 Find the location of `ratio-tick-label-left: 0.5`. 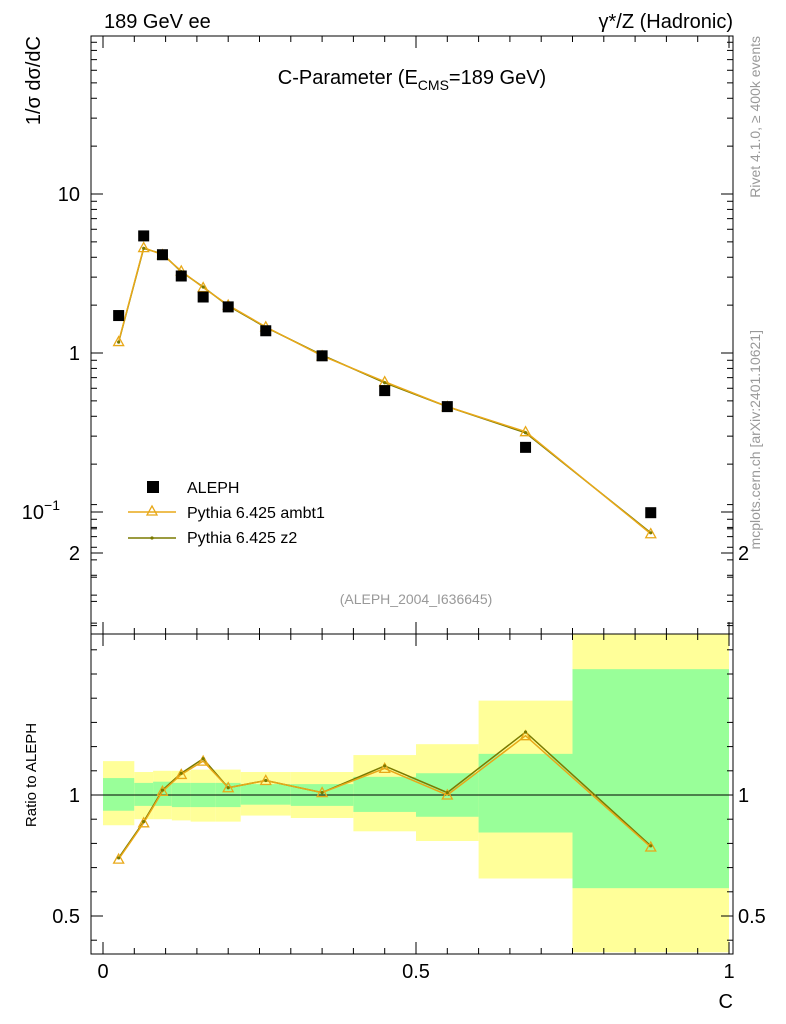

ratio-tick-label-left: 0.5 is located at coordinates (66, 917).